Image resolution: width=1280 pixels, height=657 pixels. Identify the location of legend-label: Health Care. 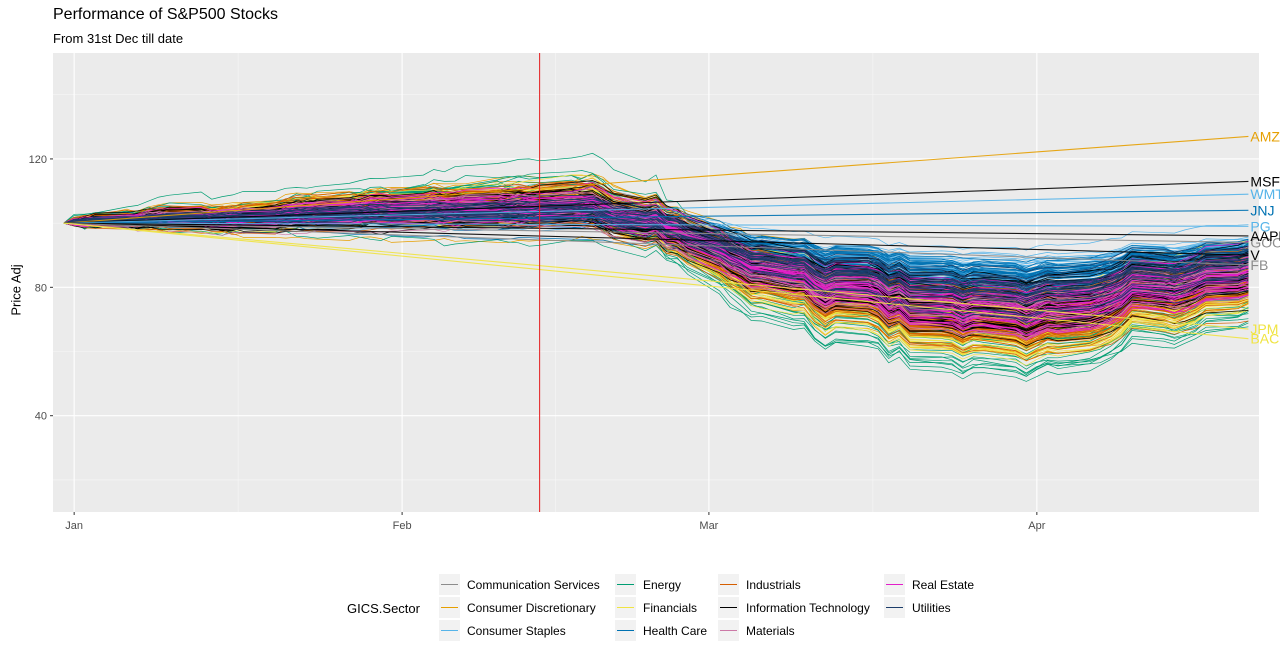
(675, 631).